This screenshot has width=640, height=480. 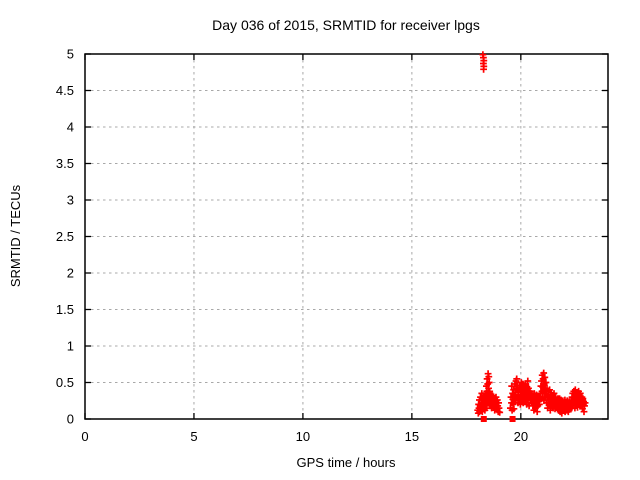 I want to click on y-tick-label: 2, so click(x=70, y=273).